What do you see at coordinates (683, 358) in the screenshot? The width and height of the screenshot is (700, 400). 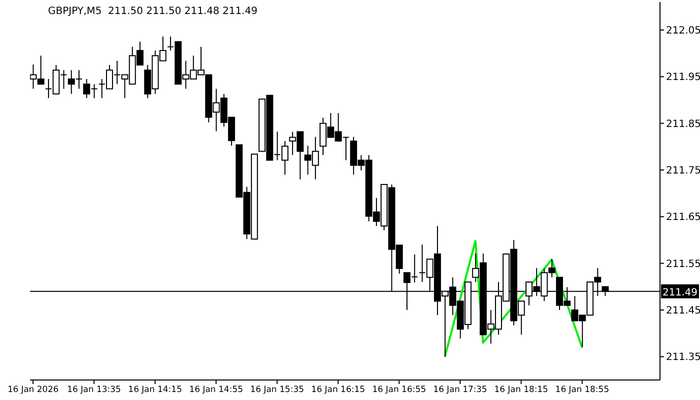 I see `y-tick-label: 211.35` at bounding box center [683, 358].